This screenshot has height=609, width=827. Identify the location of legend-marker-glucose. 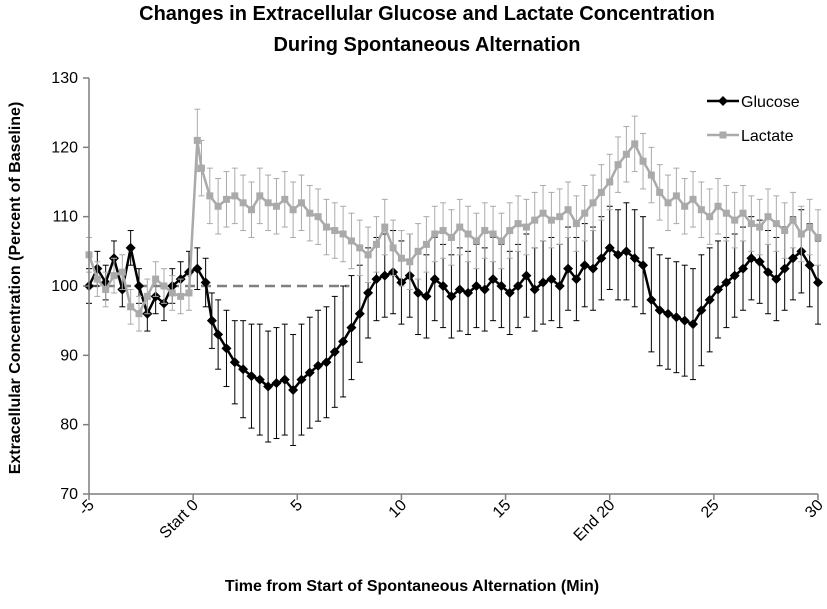
(723, 101).